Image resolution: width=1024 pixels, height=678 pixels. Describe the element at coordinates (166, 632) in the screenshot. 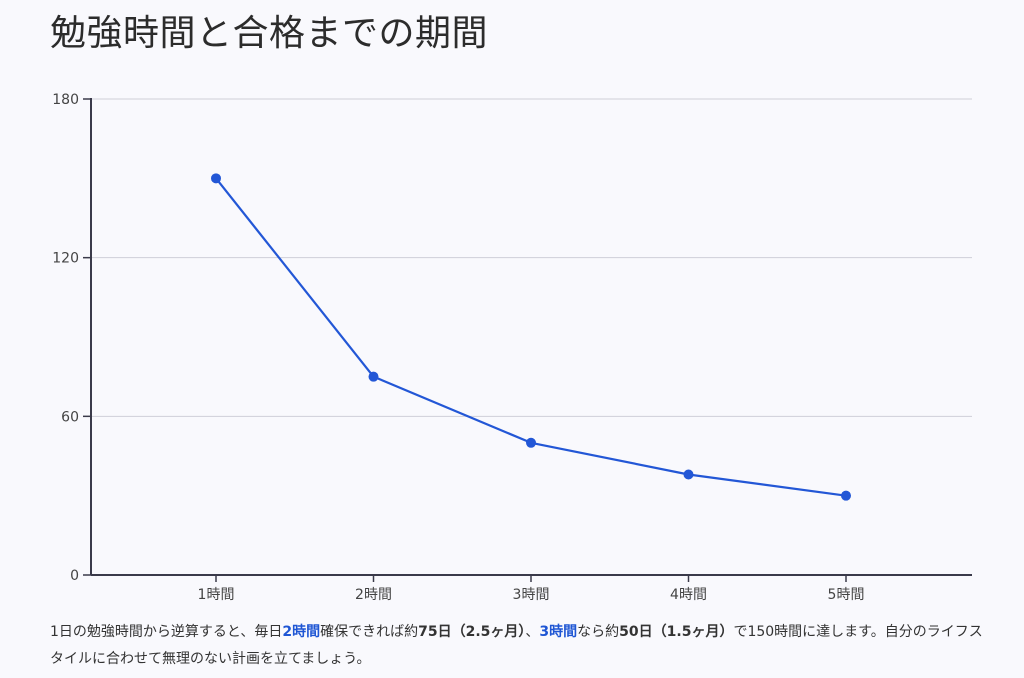

I see `caption-text-1: 1日の勉強時間から逆算すると、毎日` at that location.